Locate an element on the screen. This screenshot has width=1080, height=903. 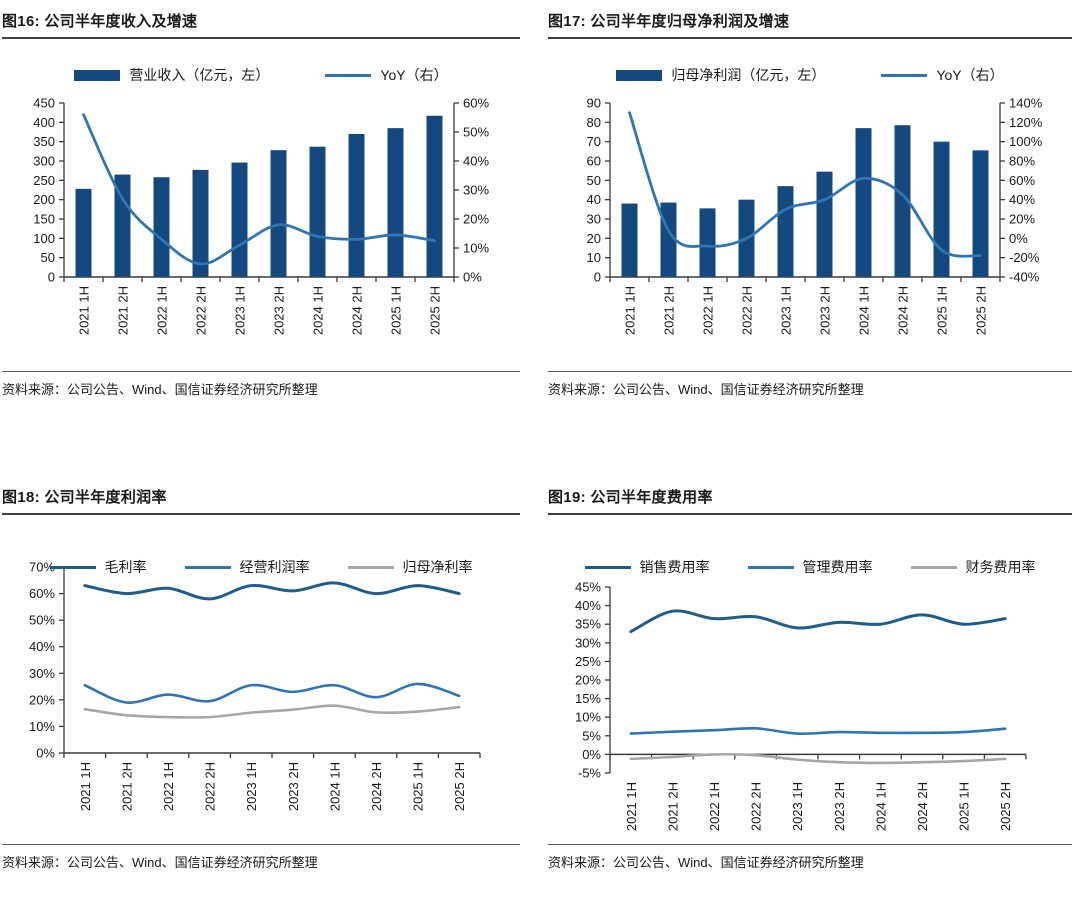
svg-text: 70% is located at coordinates (42, 567).